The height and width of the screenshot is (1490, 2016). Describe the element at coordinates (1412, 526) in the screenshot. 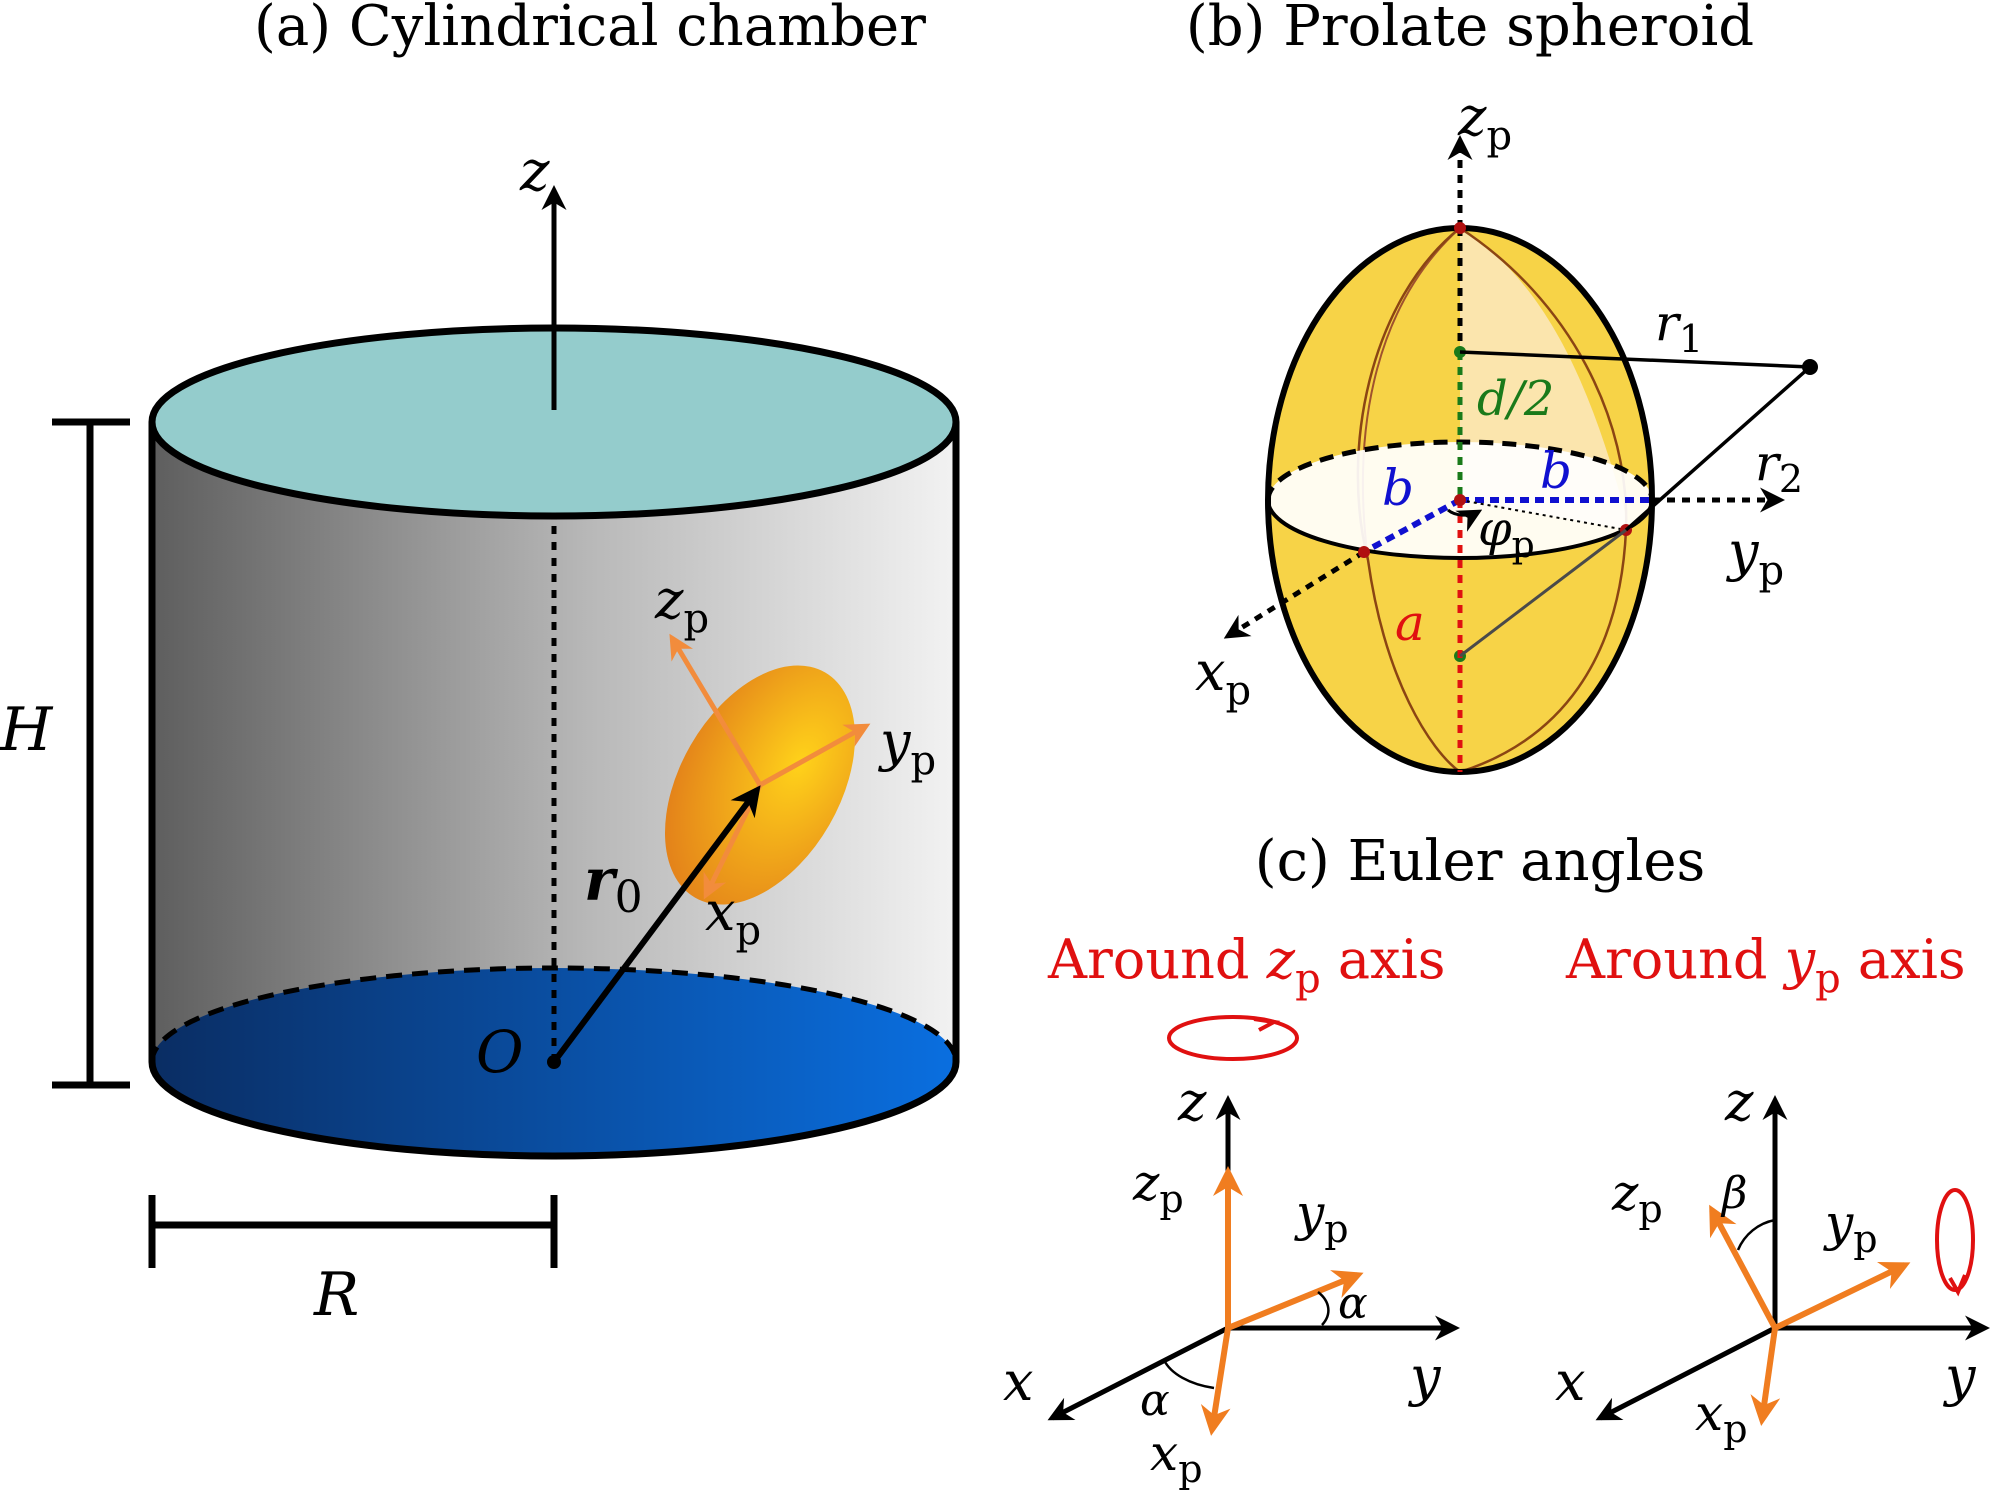

I see `semi-minor-x` at that location.